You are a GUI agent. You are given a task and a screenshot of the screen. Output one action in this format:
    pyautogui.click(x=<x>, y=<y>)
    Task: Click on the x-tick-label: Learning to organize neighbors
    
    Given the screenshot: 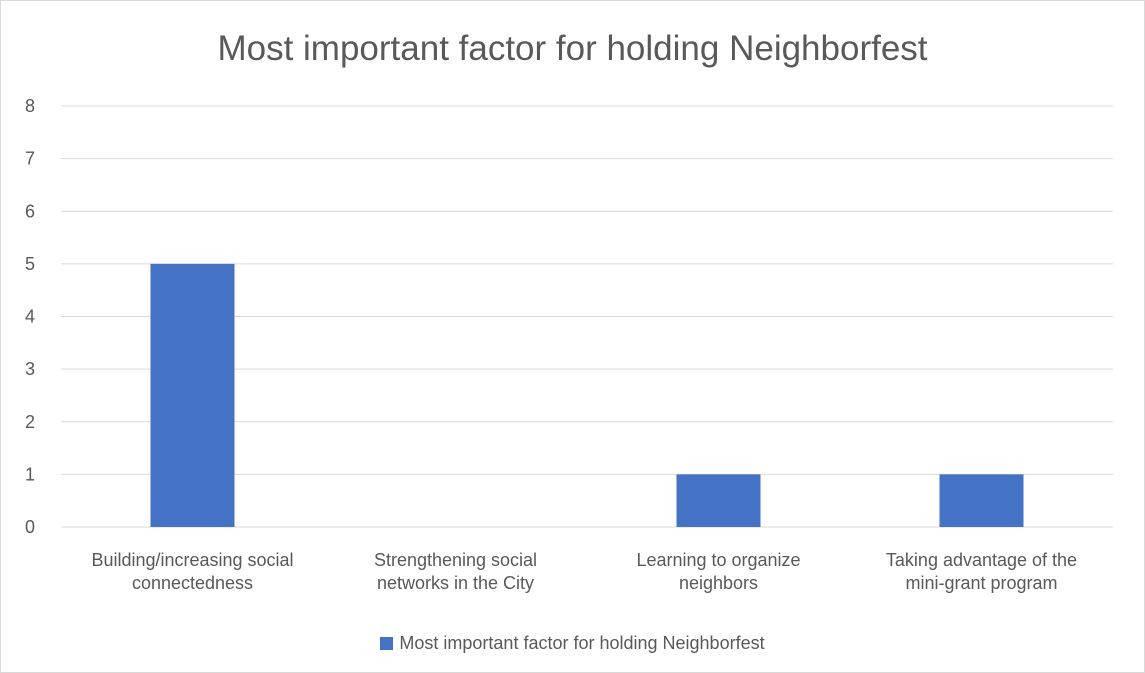 What is the action you would take?
    pyautogui.click(x=718, y=571)
    